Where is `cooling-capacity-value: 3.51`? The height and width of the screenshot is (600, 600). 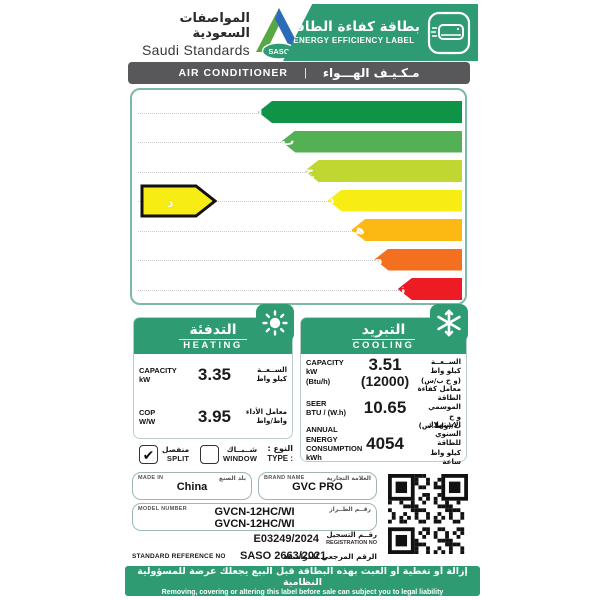
cooling-capacity-value: 3.51 is located at coordinates (385, 364).